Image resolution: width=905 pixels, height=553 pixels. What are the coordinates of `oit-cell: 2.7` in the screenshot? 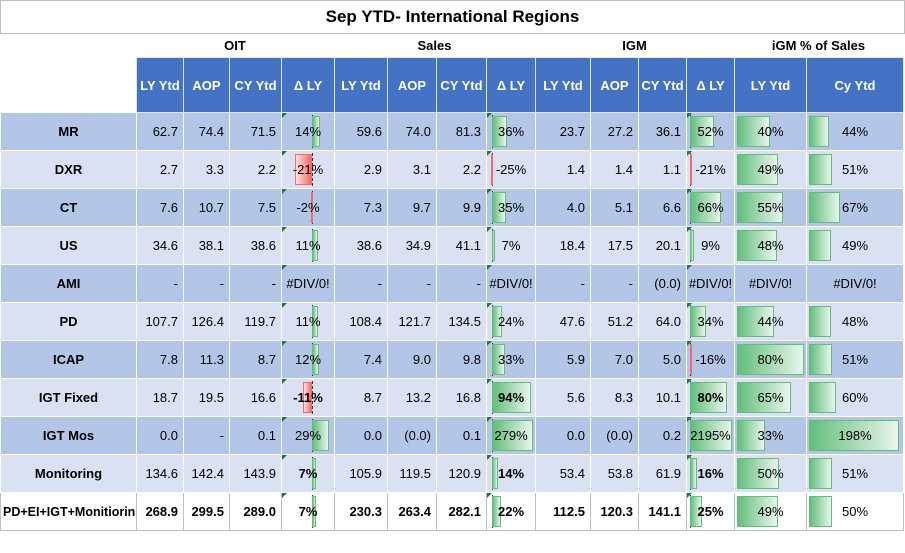 It's located at (160, 169).